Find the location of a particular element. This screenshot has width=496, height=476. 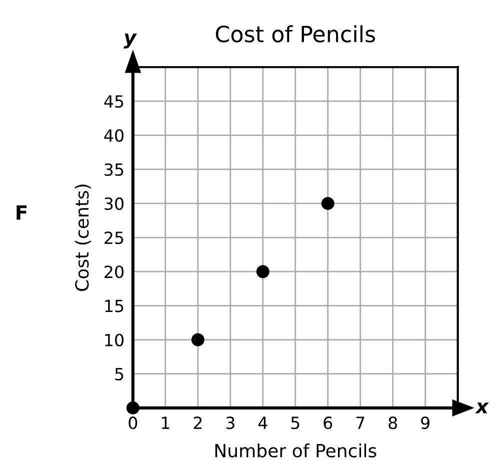

y-tick-label: 30 is located at coordinates (114, 203).